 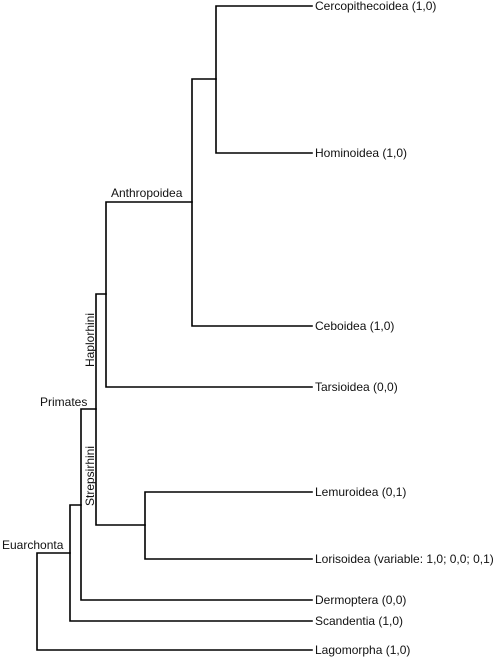 I want to click on taxon-label-lagomorpha: Lagomorpha (1,0), so click(x=362, y=650).